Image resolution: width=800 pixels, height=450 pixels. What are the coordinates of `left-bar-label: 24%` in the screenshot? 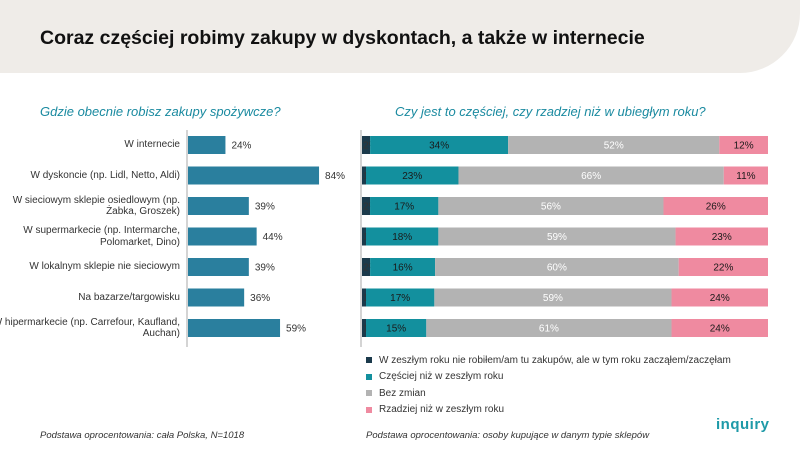 It's located at (241, 146).